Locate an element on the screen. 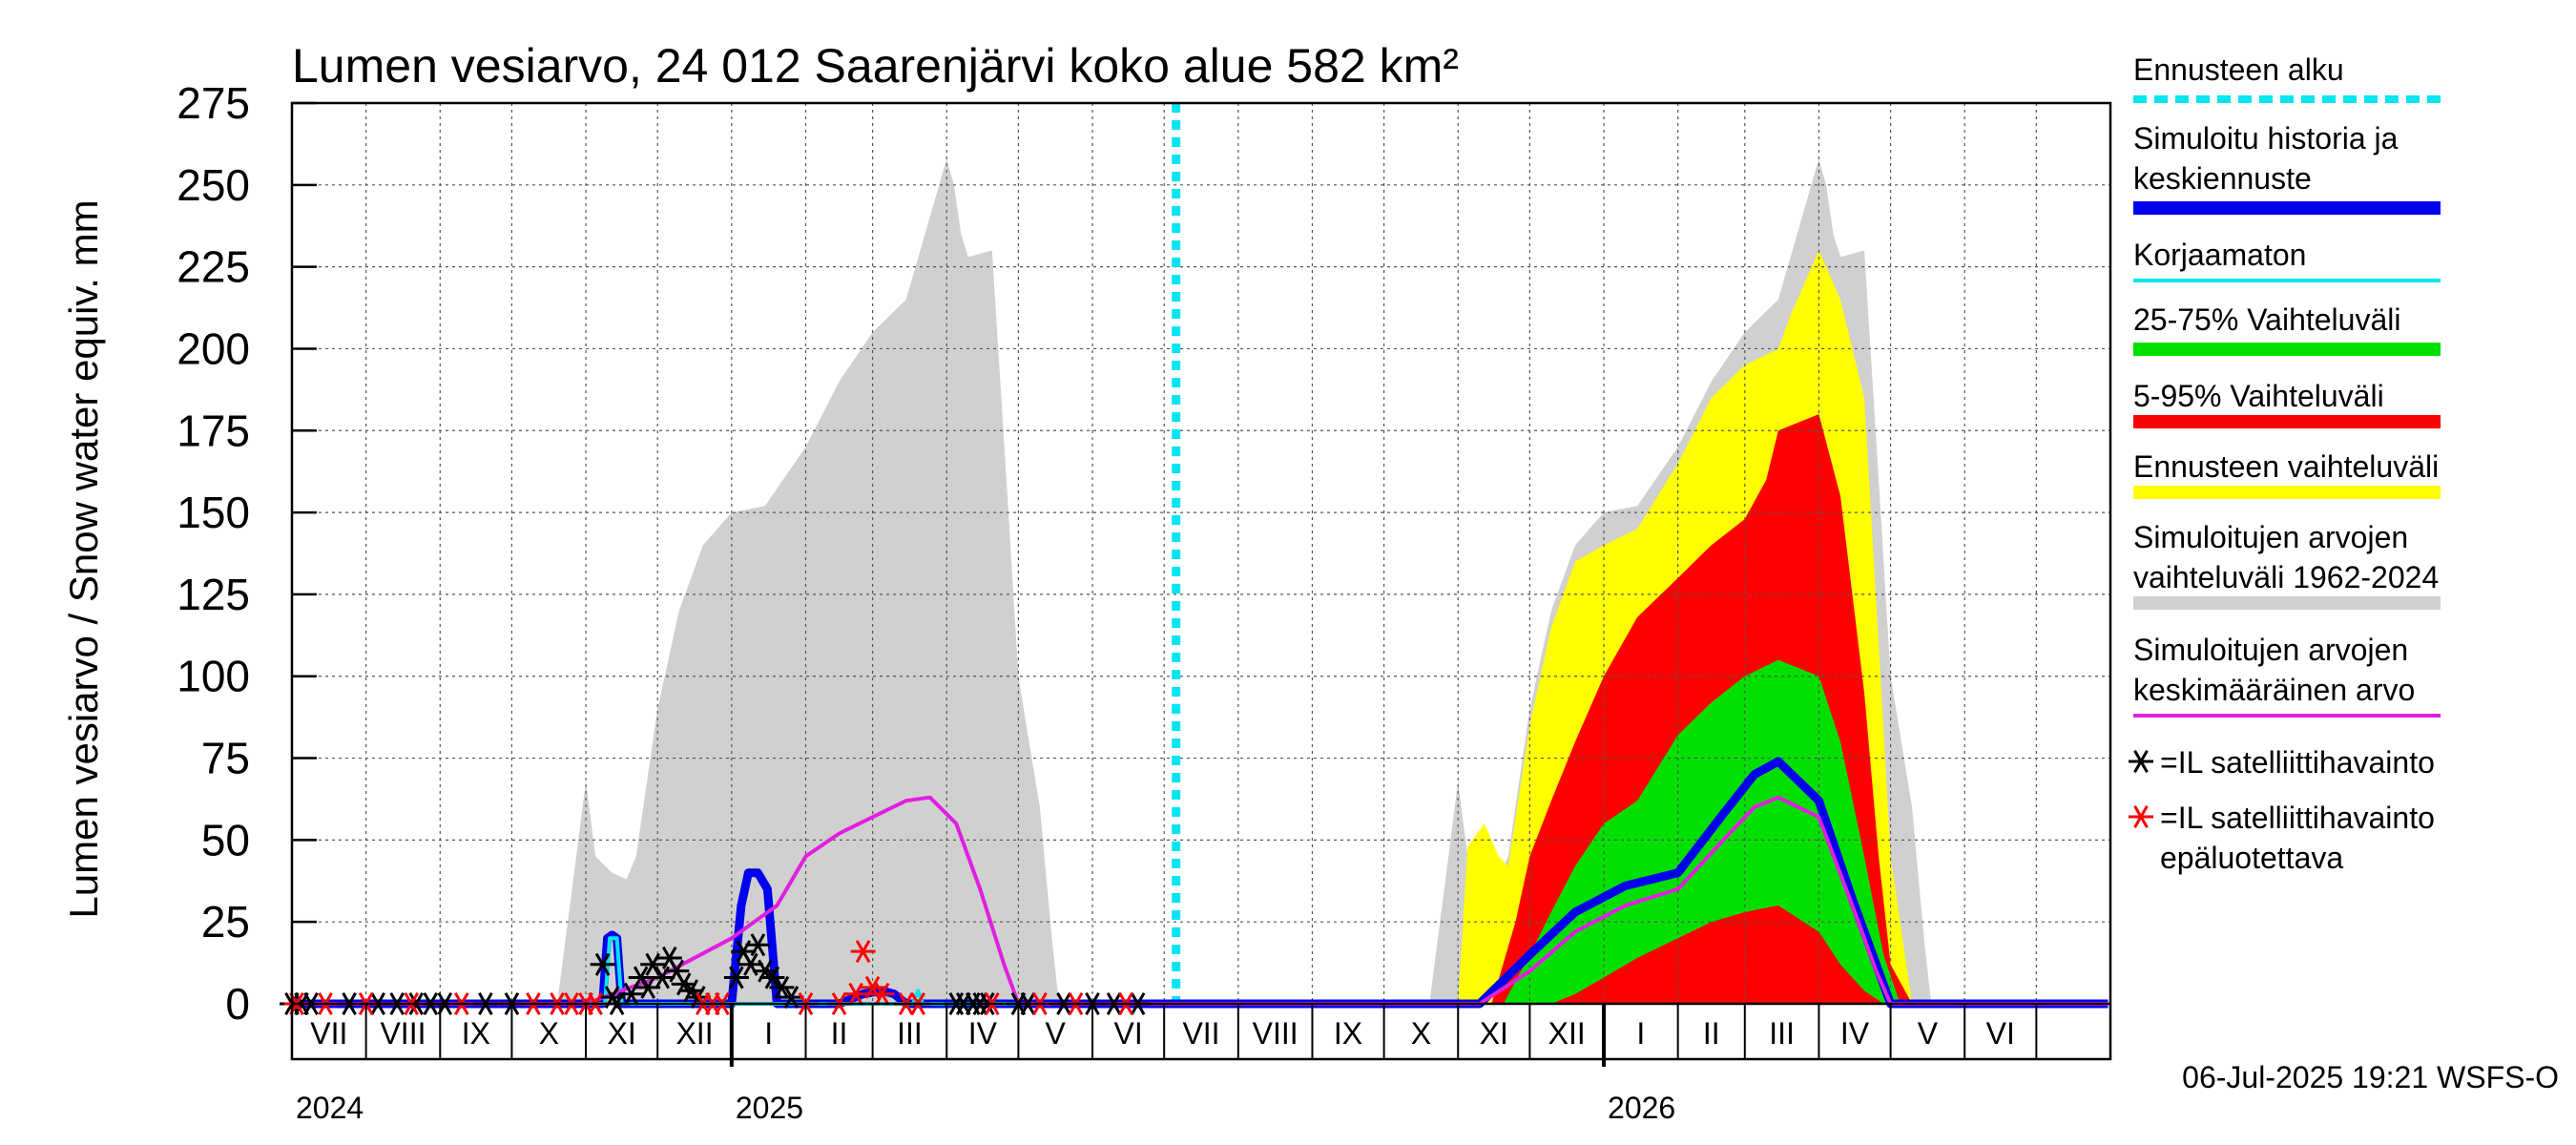  footer-timestamp: 06-Jul-2025 19:21 WSFS-O is located at coordinates (2370, 1077).